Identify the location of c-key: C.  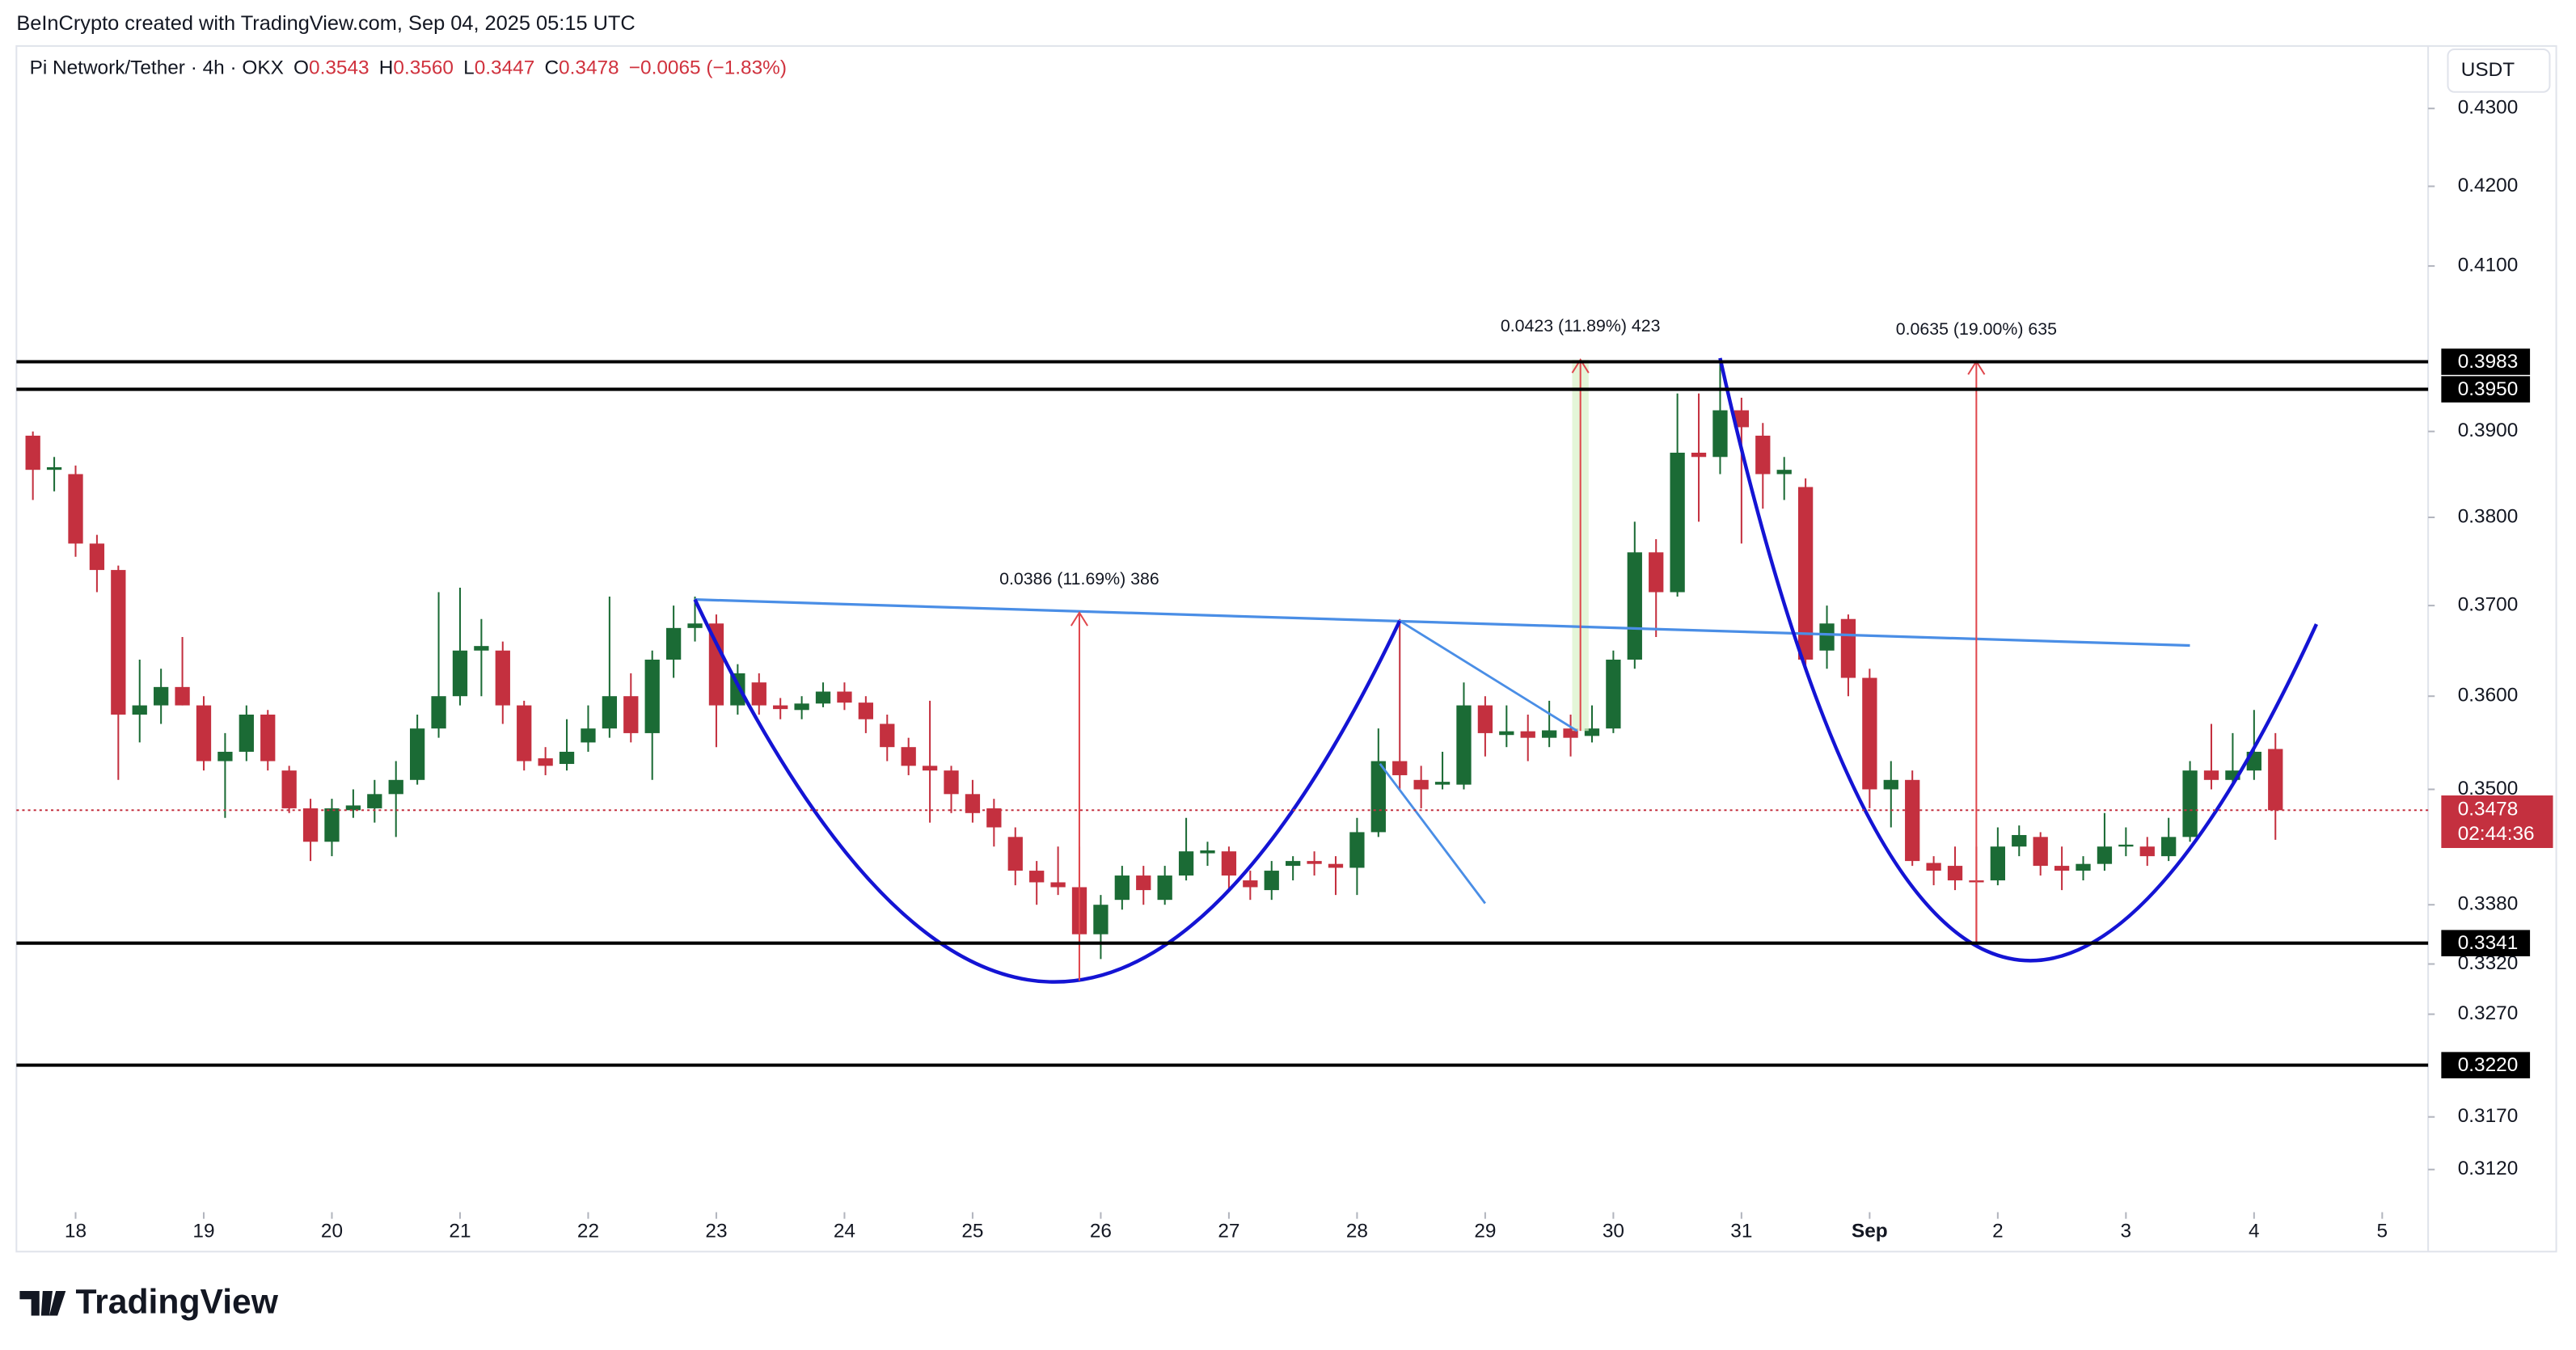
(551, 68).